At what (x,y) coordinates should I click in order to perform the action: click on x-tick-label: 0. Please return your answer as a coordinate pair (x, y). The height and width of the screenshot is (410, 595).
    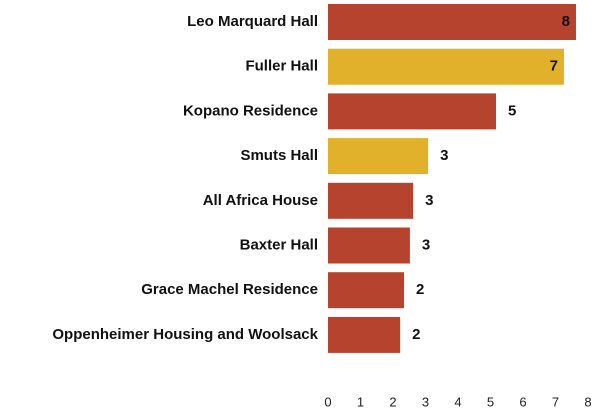
    Looking at the image, I should click on (327, 401).